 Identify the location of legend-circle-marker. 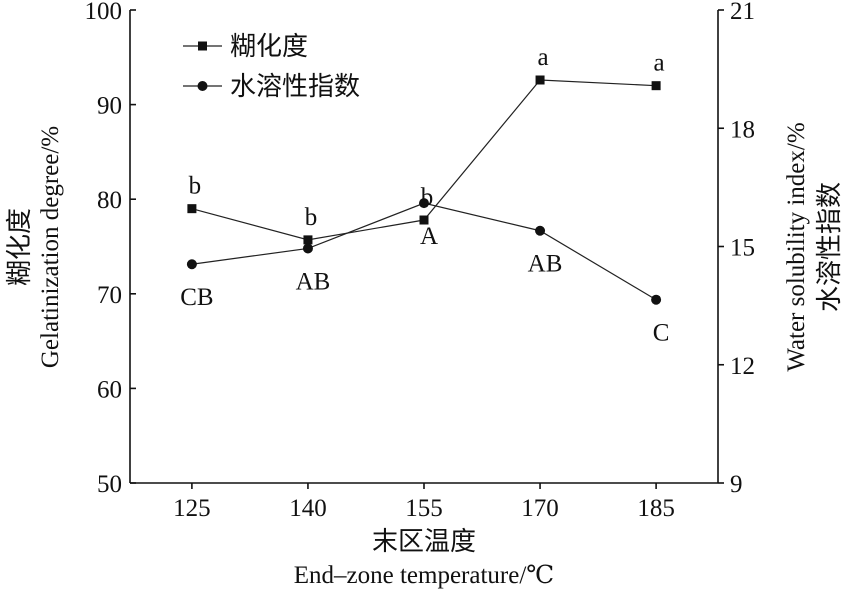
(202, 86).